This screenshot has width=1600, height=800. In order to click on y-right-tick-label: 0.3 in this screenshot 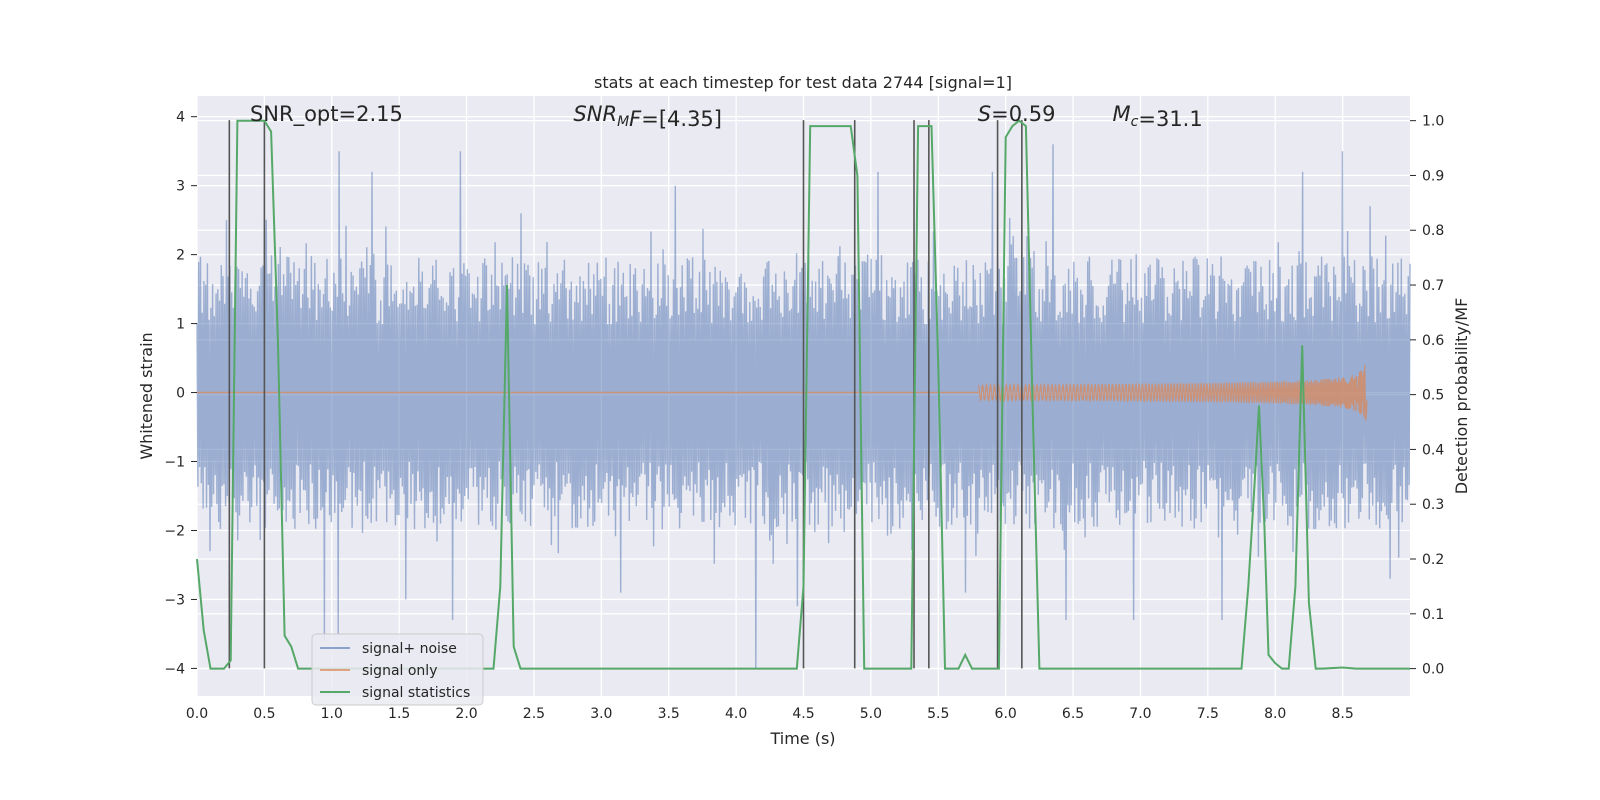, I will do `click(1433, 505)`.